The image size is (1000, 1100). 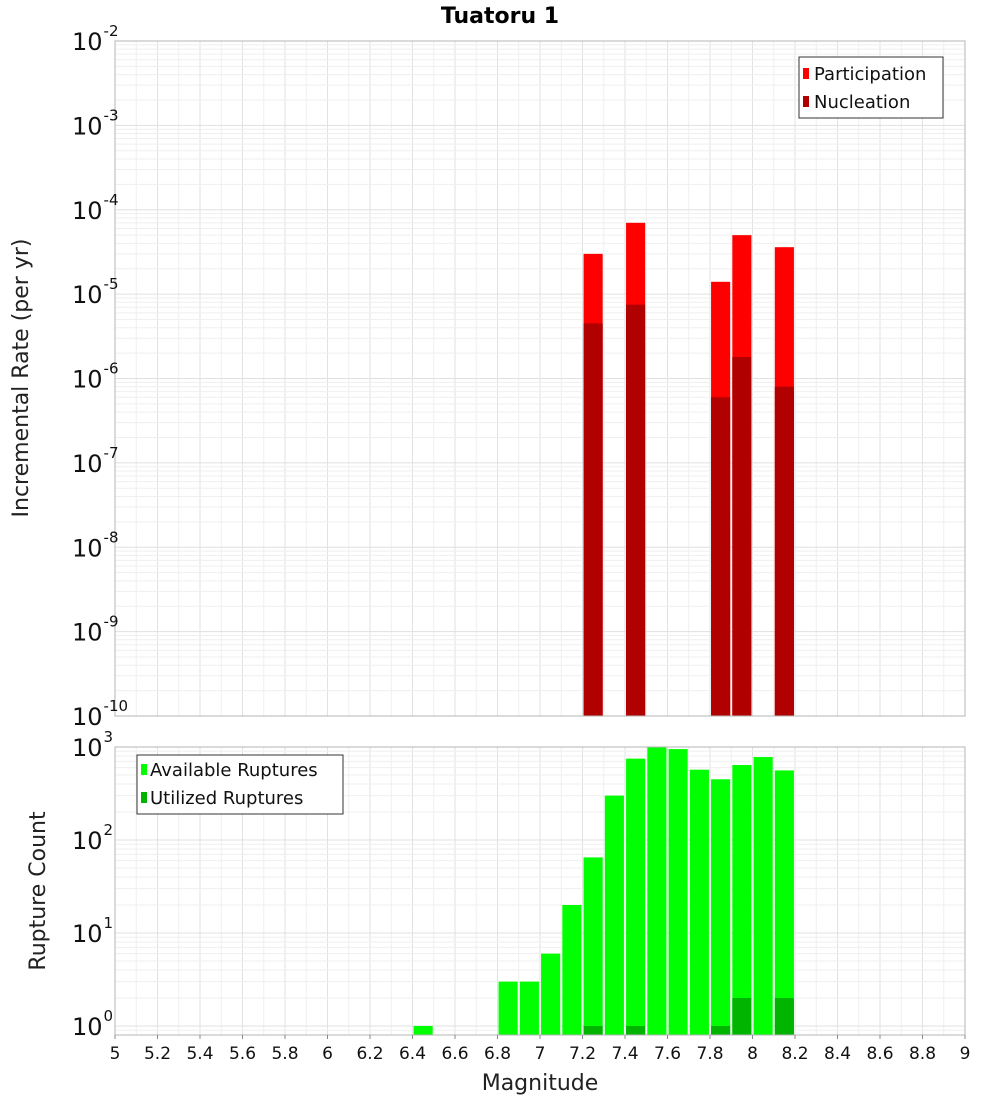 I want to click on top-y-tick-label: 10⁻⁶, so click(x=95, y=377).